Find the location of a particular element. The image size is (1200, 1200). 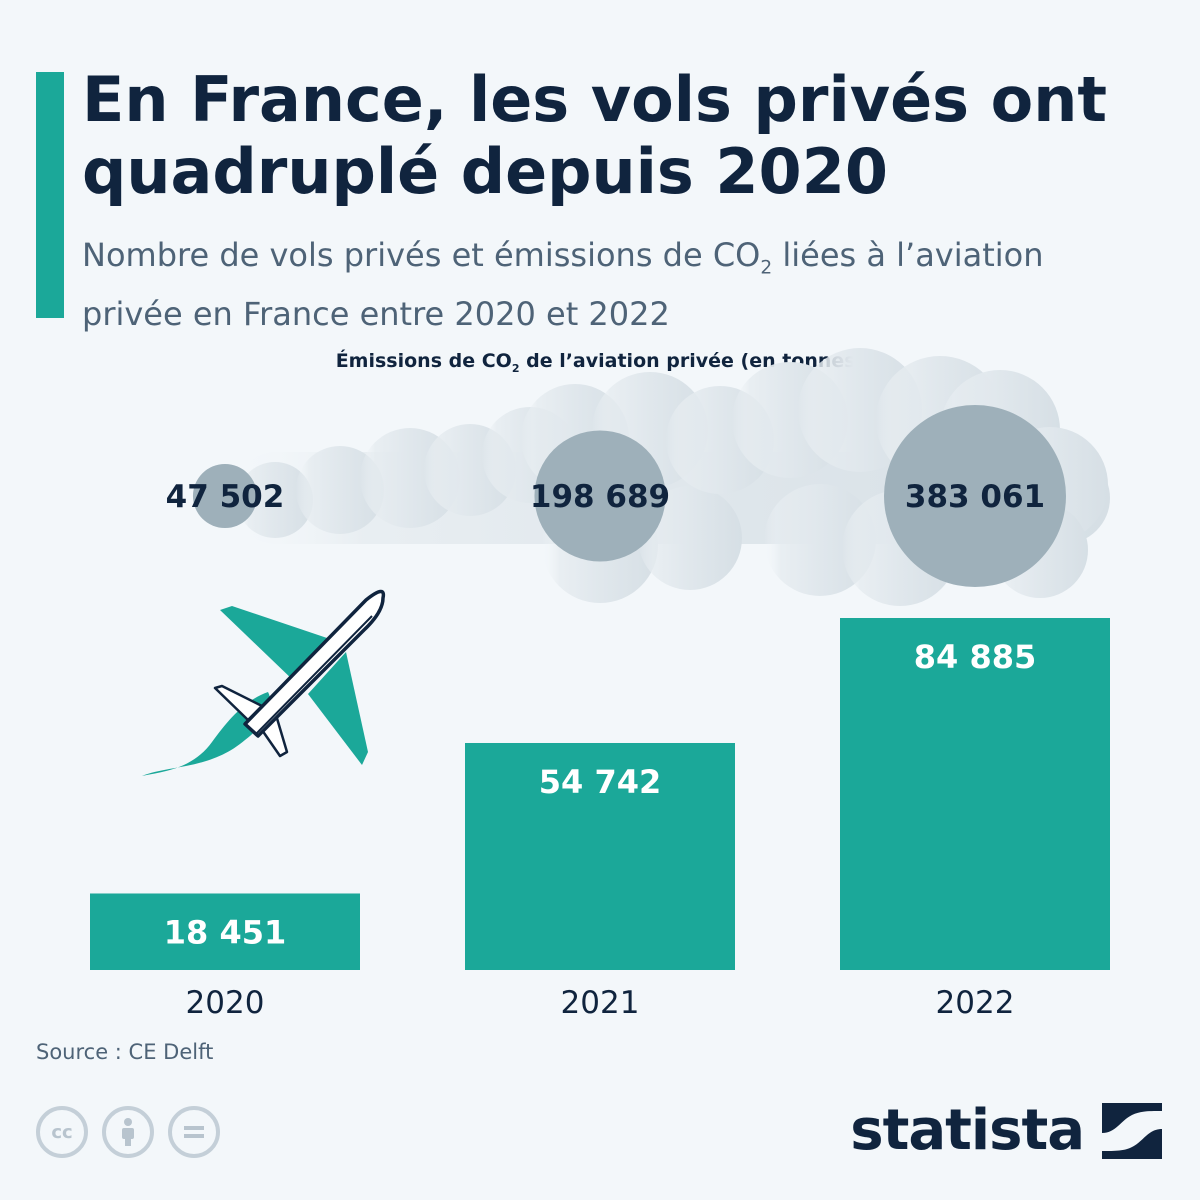

brand-name: statista is located at coordinates (967, 1130).